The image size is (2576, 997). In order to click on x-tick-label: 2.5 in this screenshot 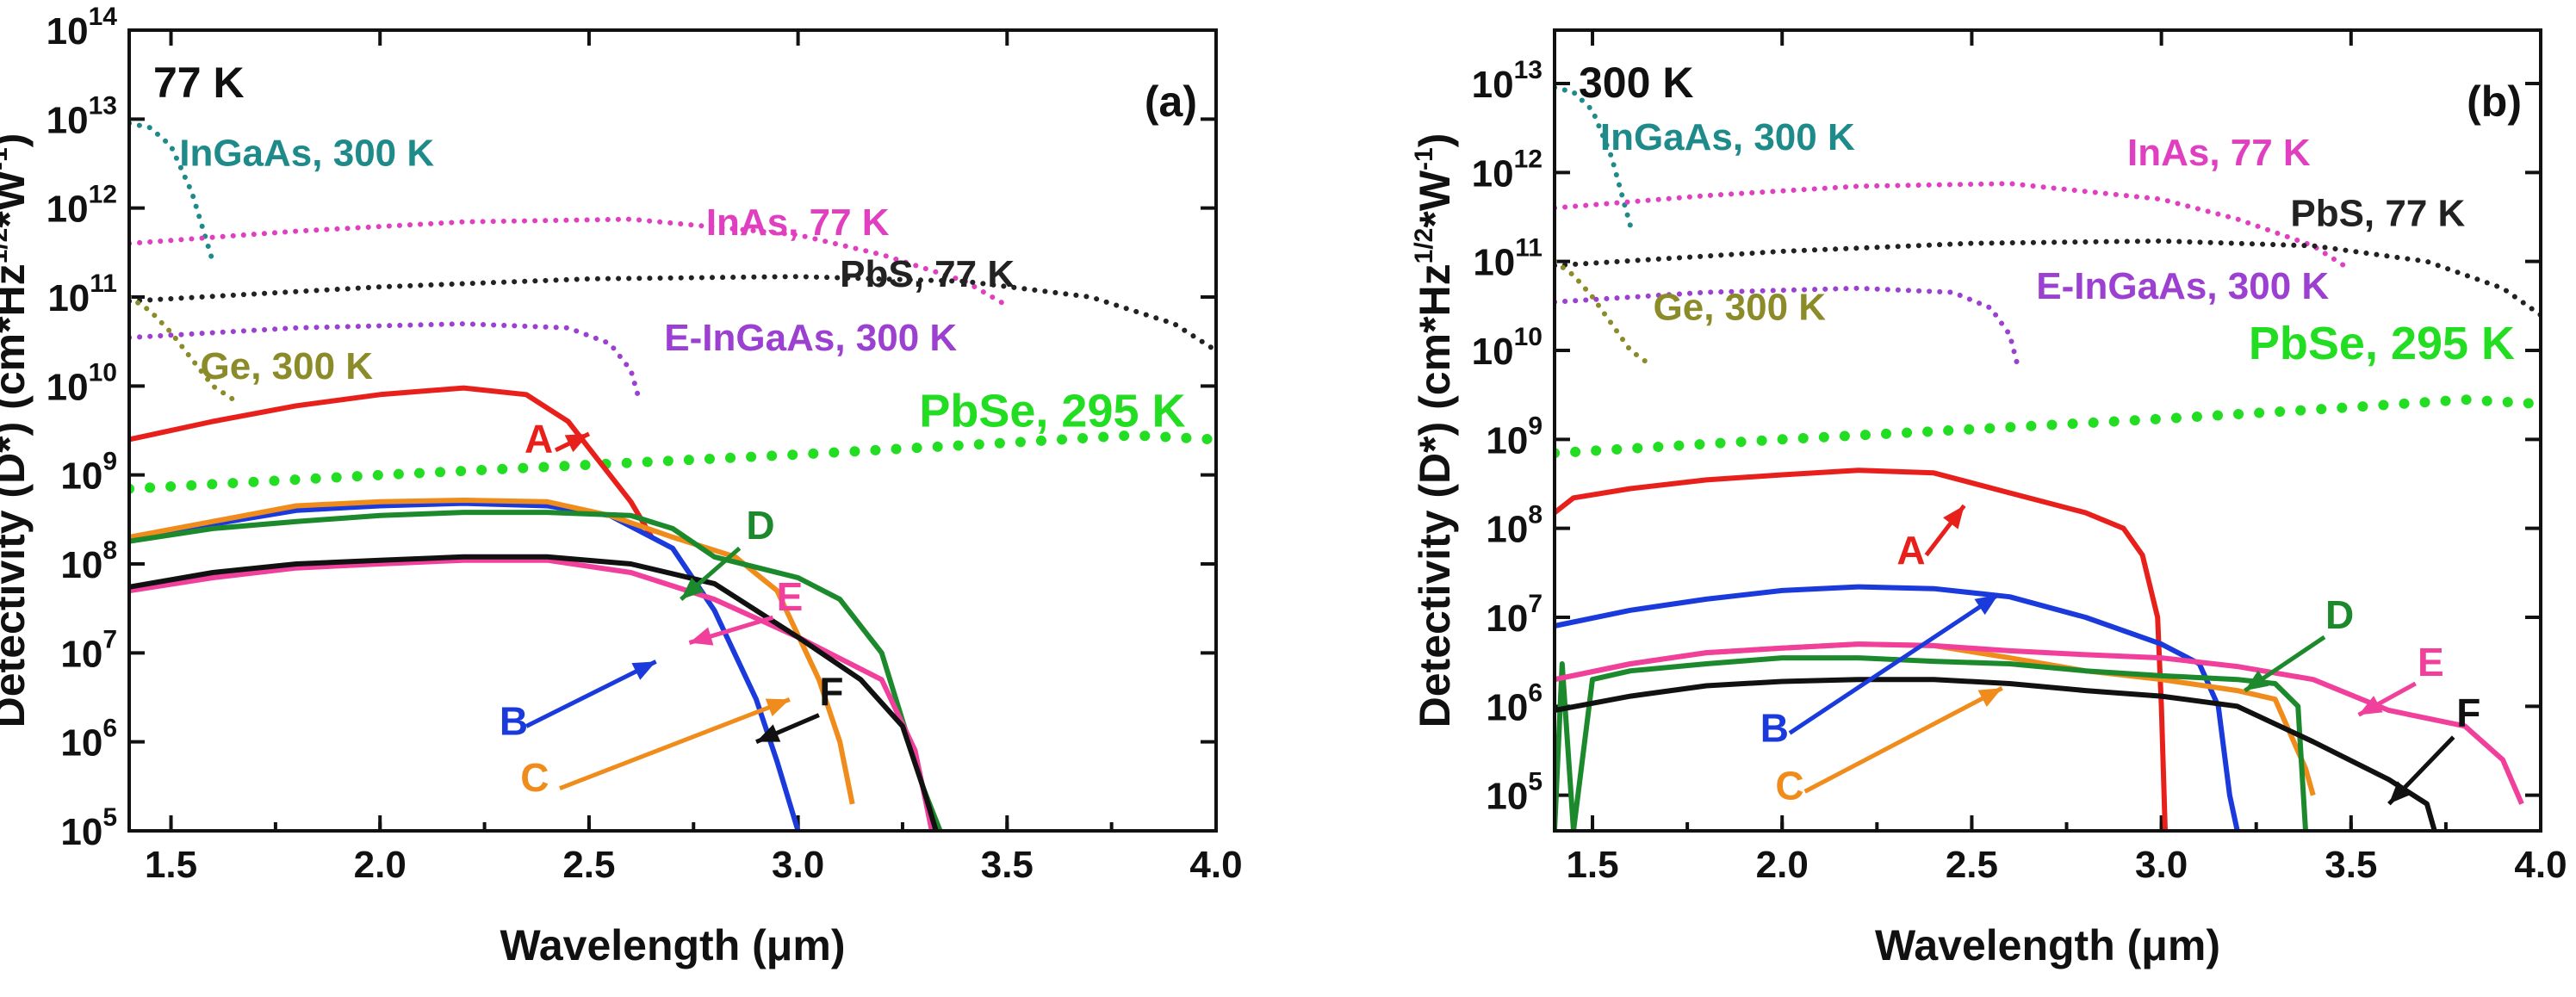, I will do `click(1972, 865)`.